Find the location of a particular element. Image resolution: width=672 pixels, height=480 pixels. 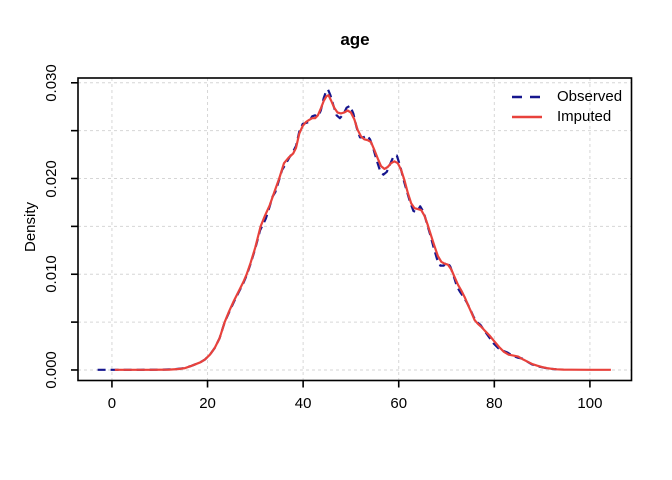

imputed-solid-line-icon is located at coordinates (527, 117).